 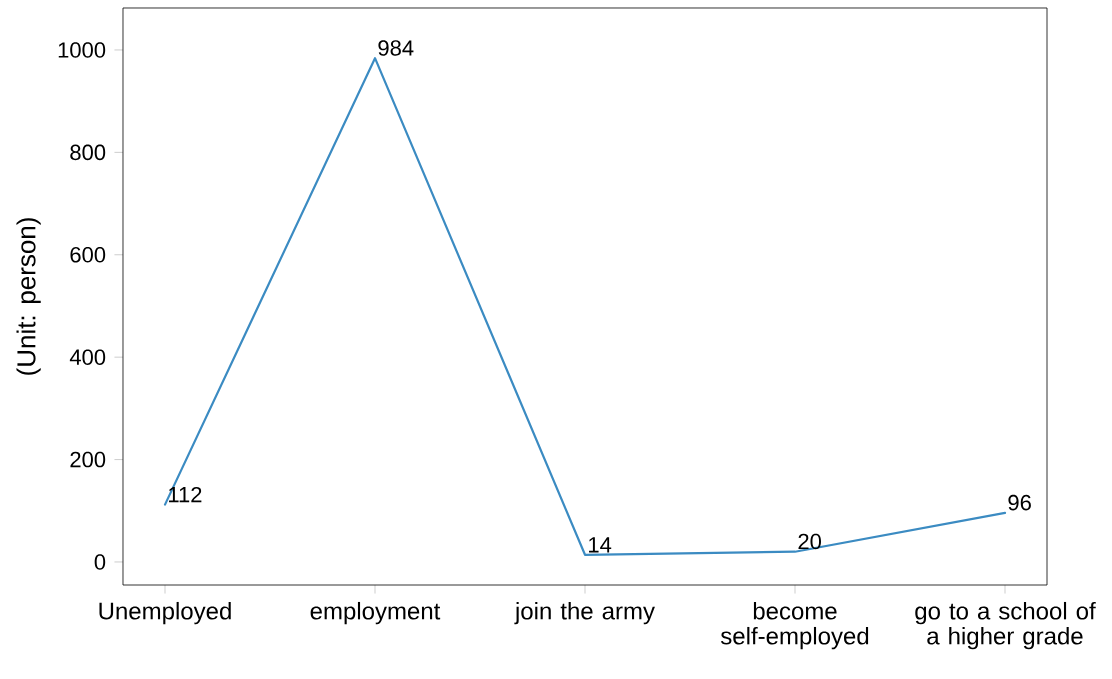 What do you see at coordinates (88, 152) in the screenshot?
I see `y-tick-label: 800` at bounding box center [88, 152].